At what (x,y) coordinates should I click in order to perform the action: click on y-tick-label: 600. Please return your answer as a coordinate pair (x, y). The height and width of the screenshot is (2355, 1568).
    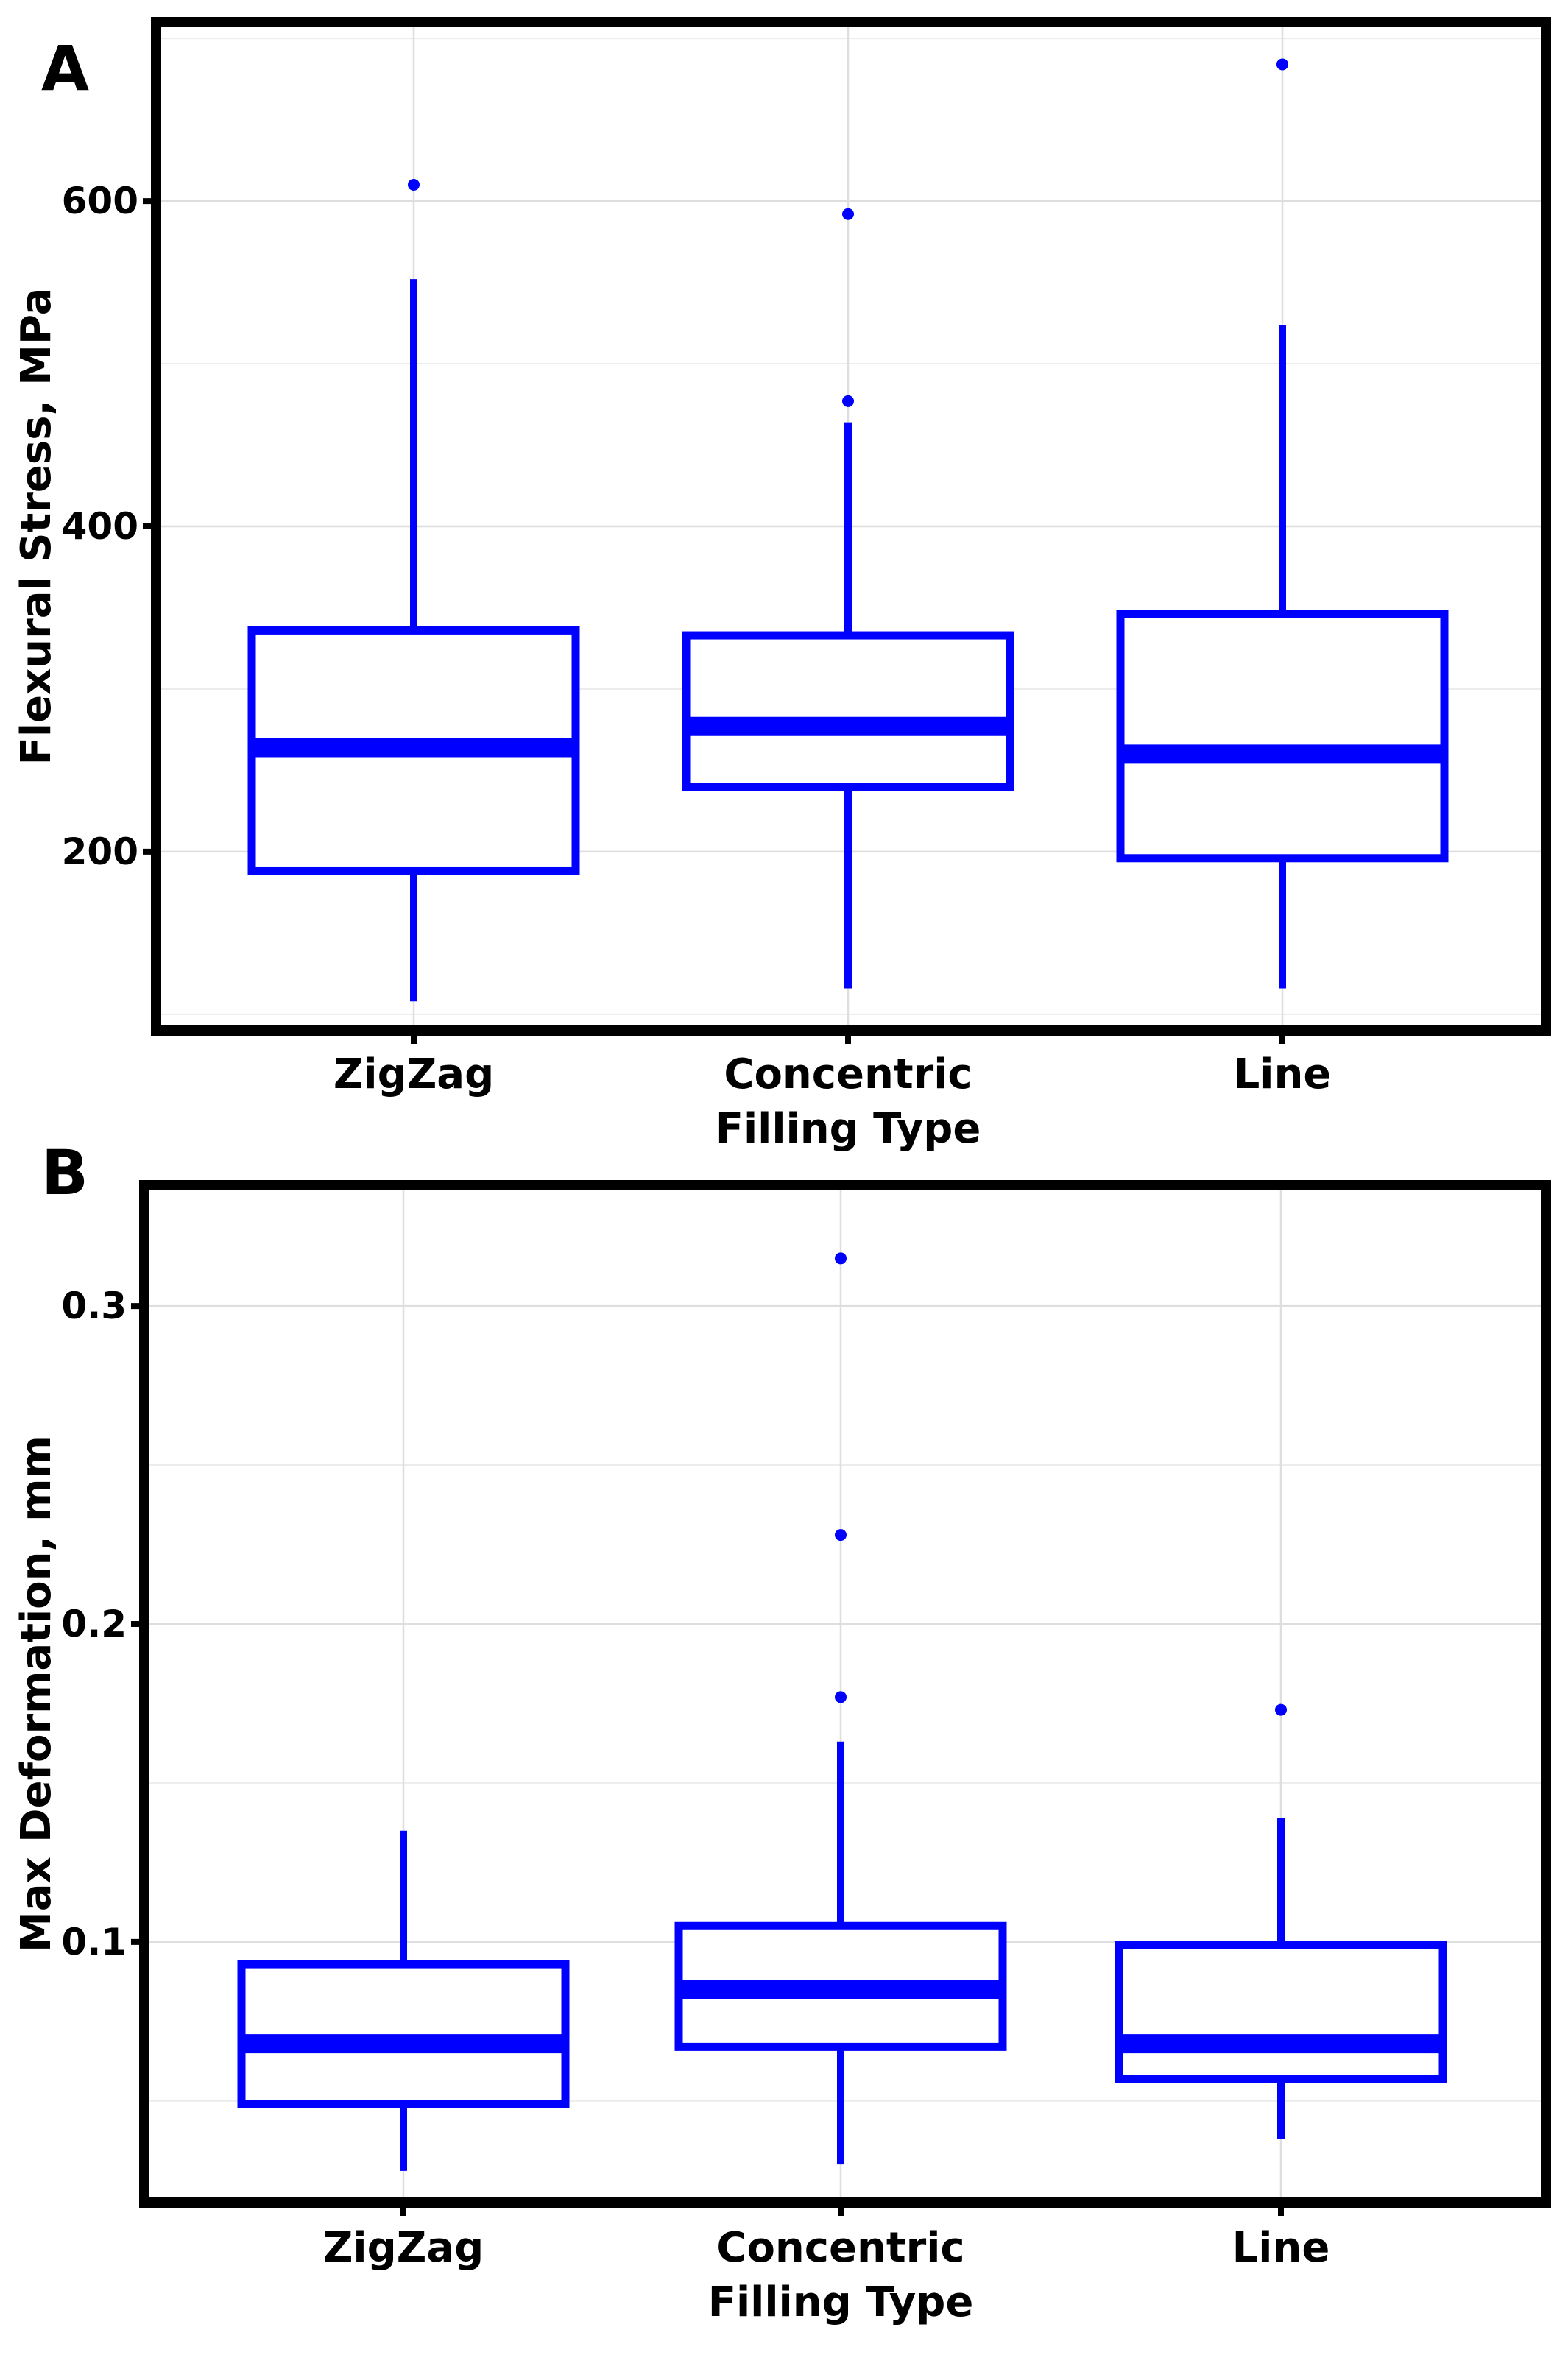
    Looking at the image, I should click on (100, 201).